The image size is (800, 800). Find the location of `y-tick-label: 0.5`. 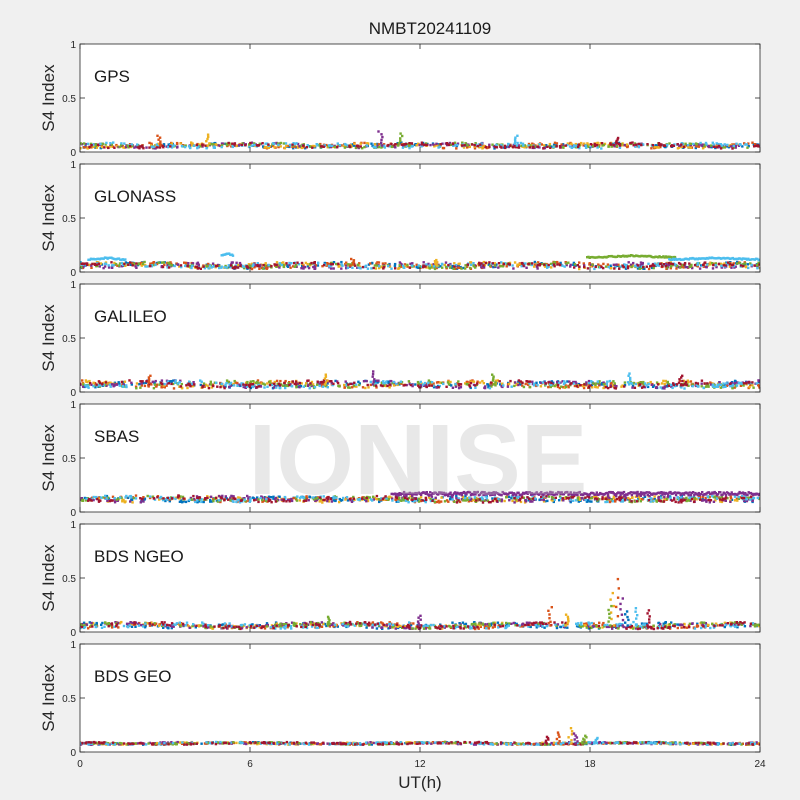

y-tick-label: 0.5 is located at coordinates (69, 219).